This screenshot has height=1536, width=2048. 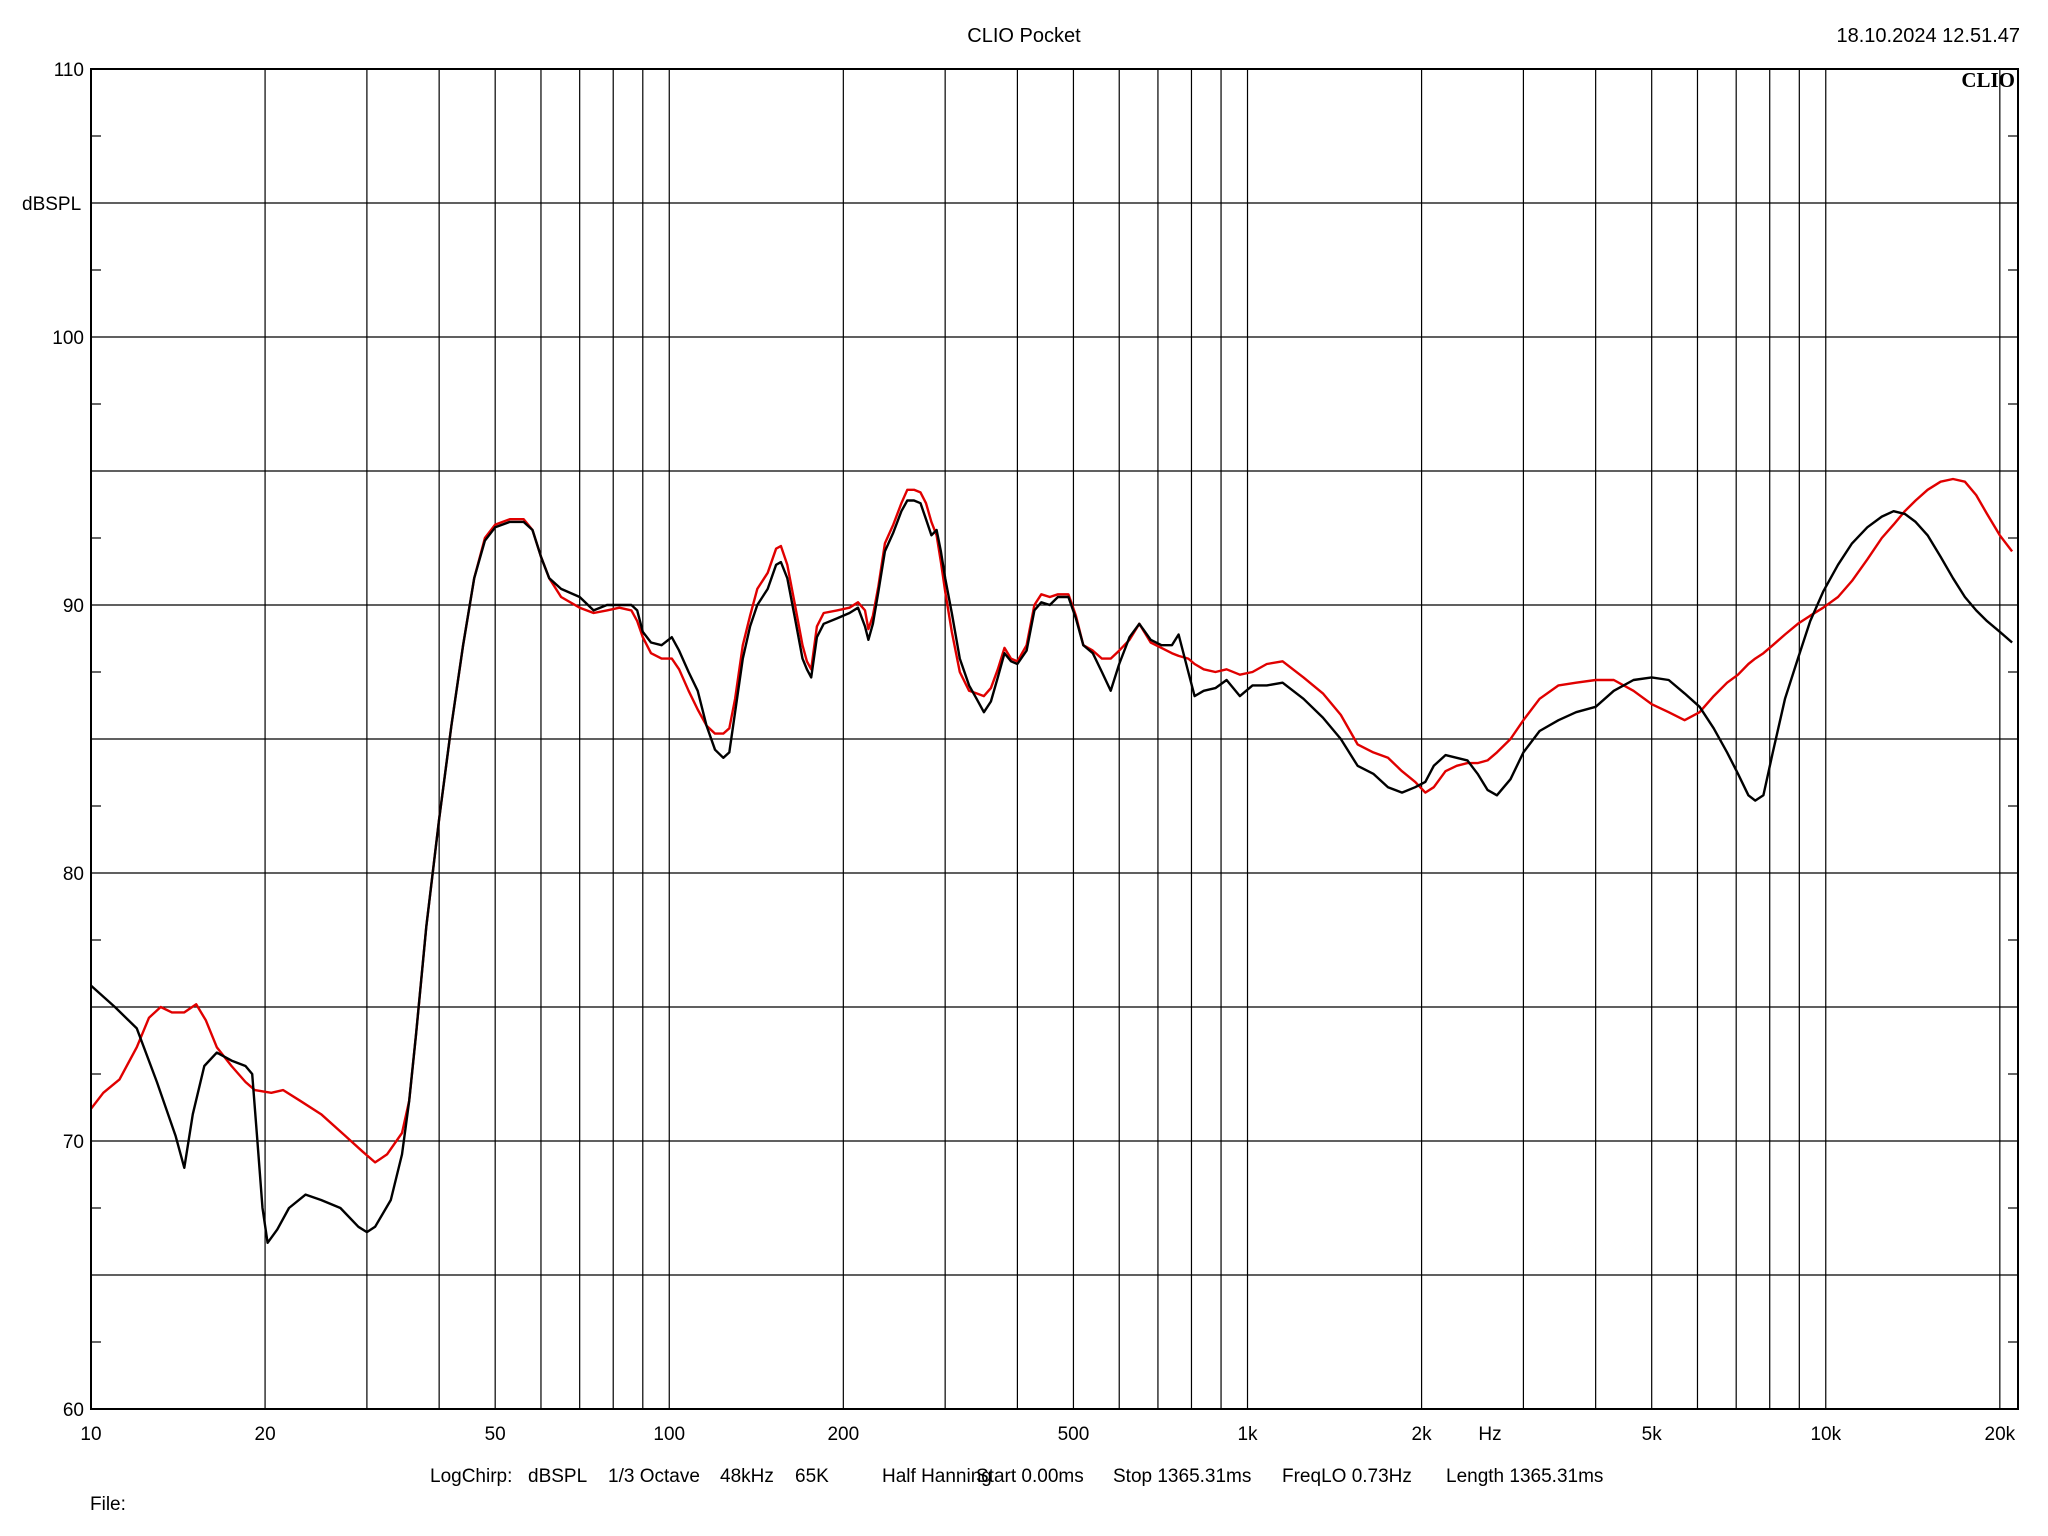 I want to click on y-tick-label: 100, so click(x=68, y=338).